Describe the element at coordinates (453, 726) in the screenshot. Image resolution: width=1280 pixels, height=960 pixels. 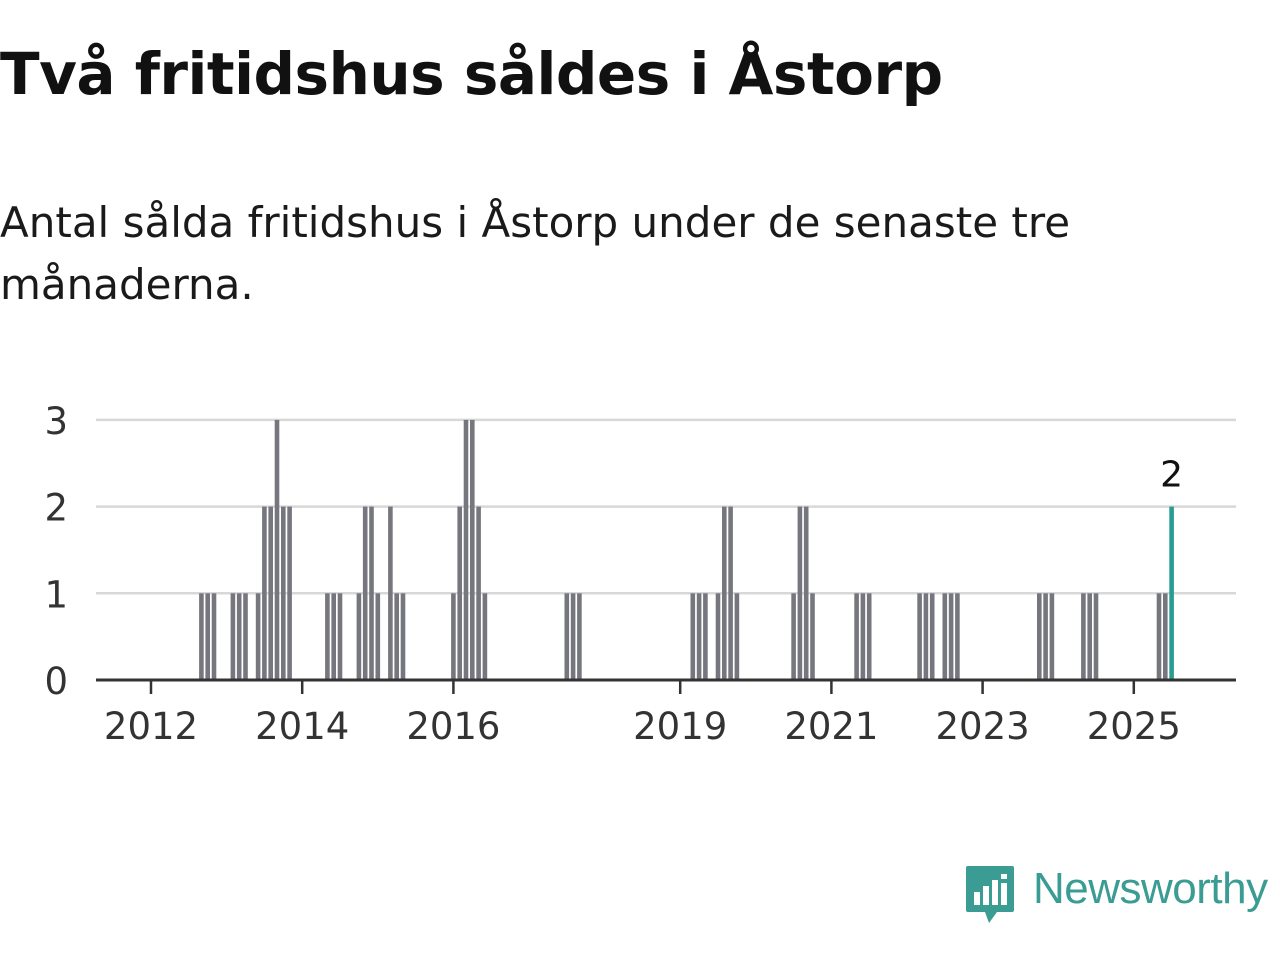
I see `x-tick-label: 2016` at that location.